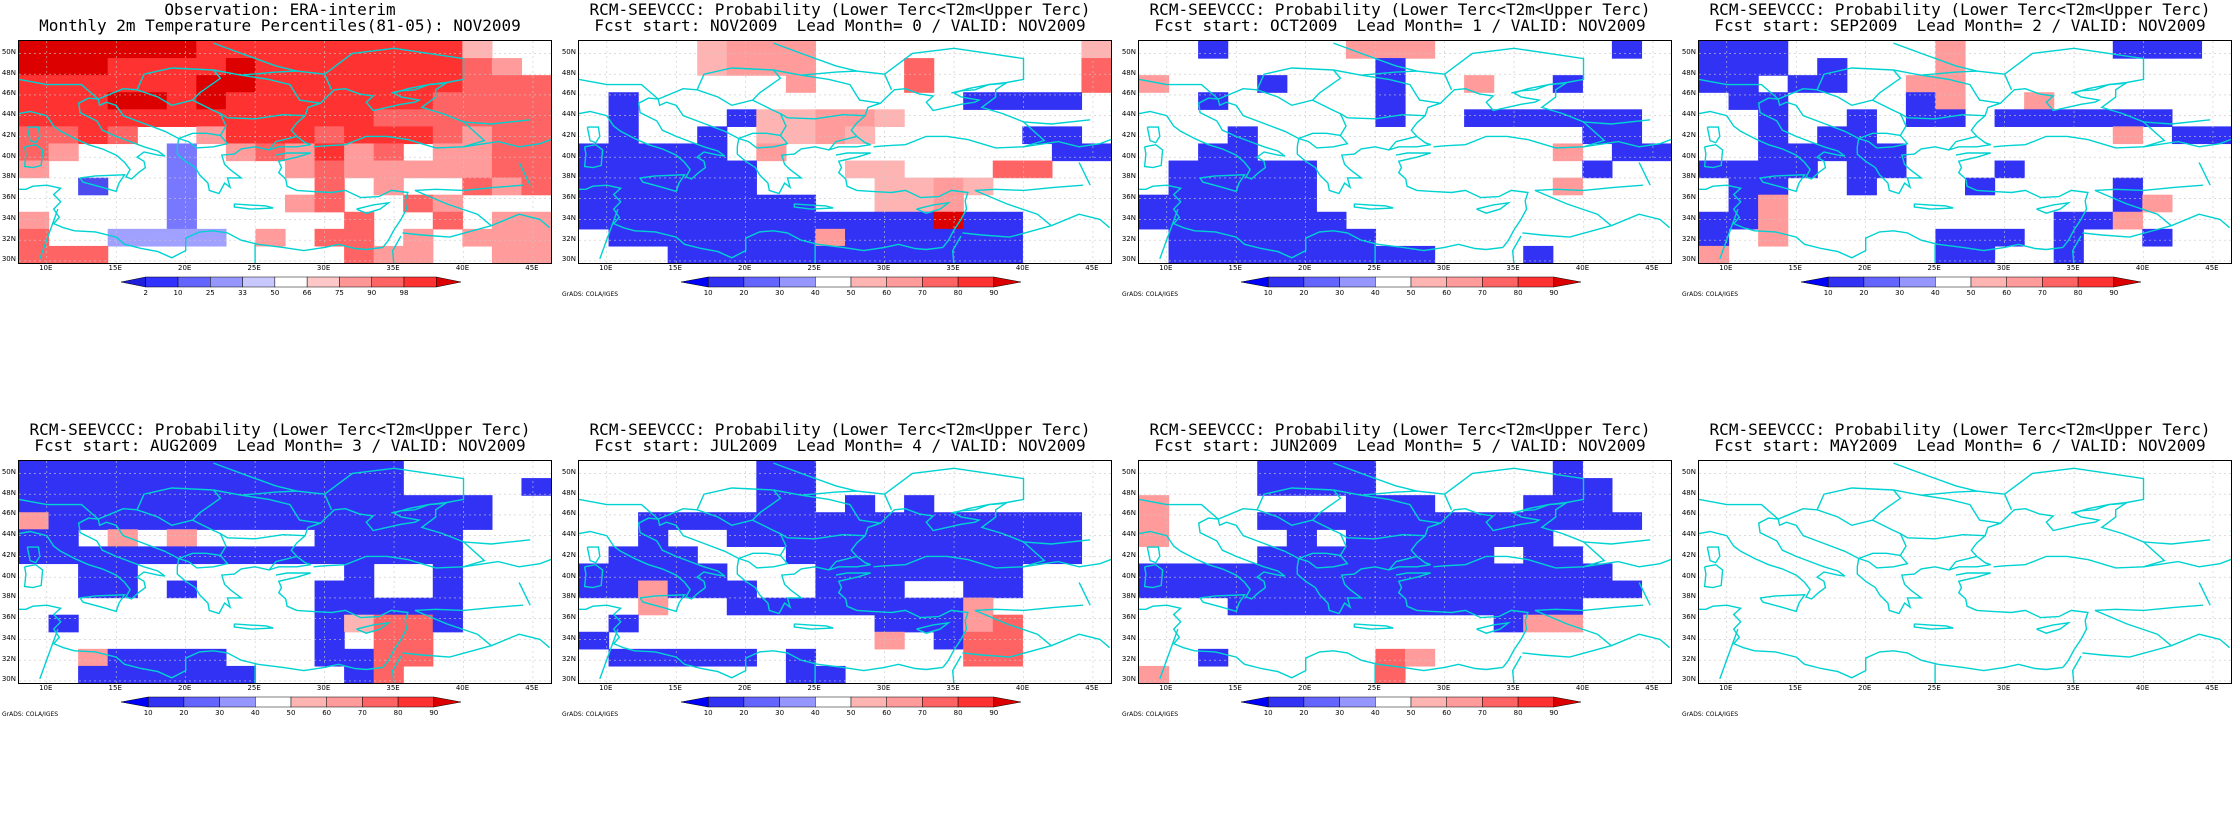 Image resolution: width=2240 pixels, height=840 pixels. Describe the element at coordinates (568, 134) in the screenshot. I see `lat-tick-label: 42N` at that location.